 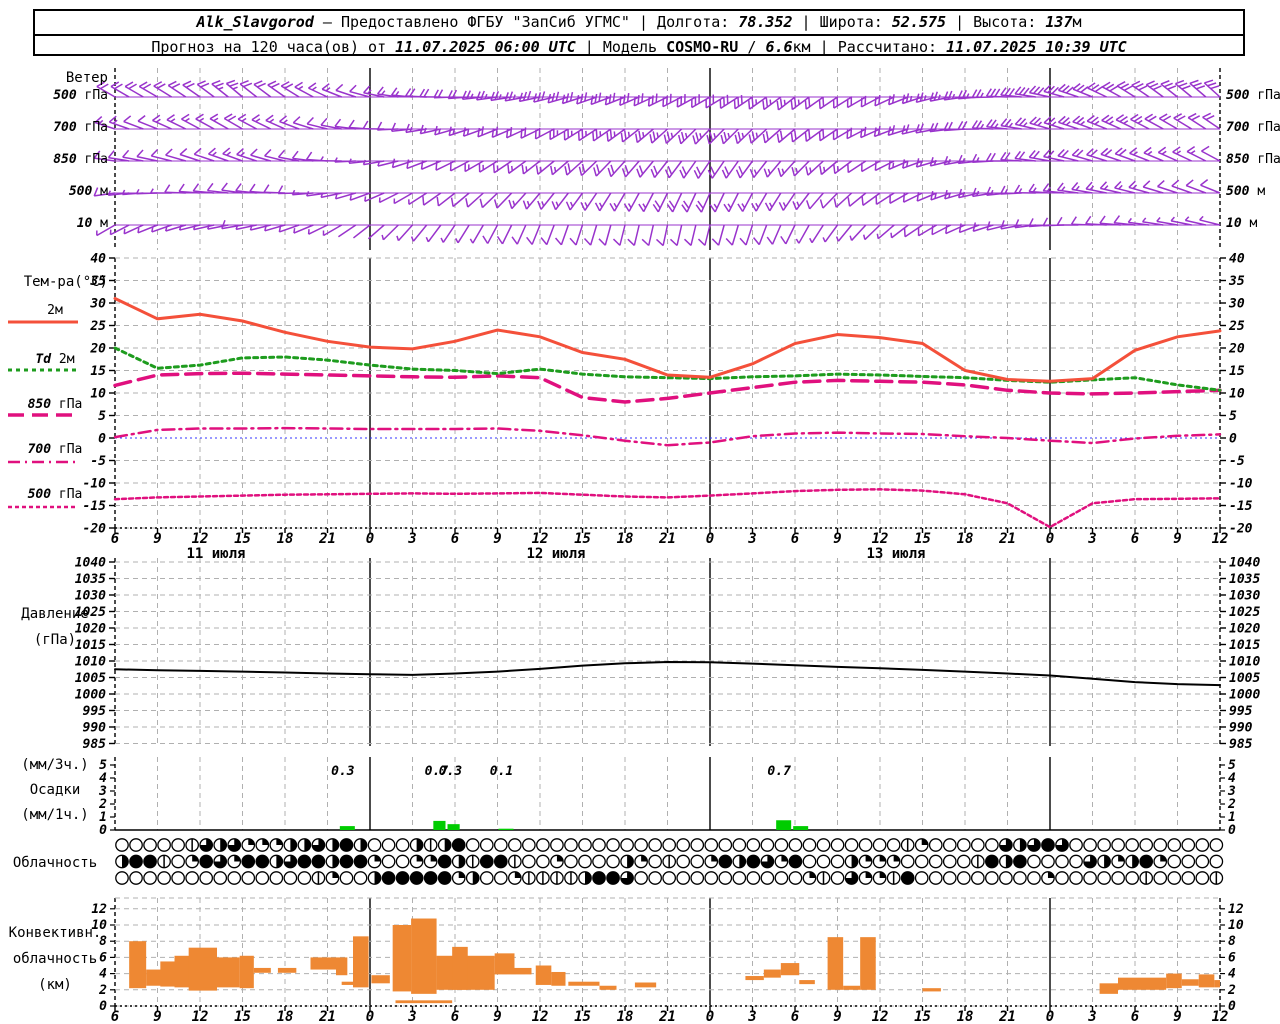 I want to click on svg-text: 30, so click(x=1236, y=304).